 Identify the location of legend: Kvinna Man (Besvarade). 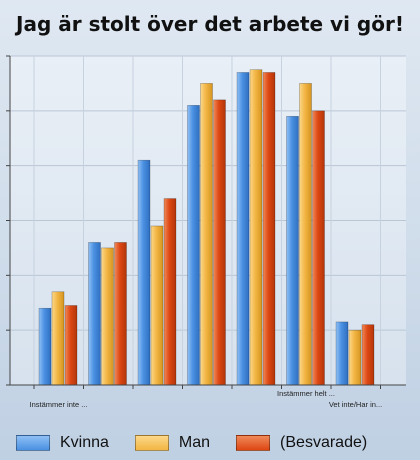
(216, 443).